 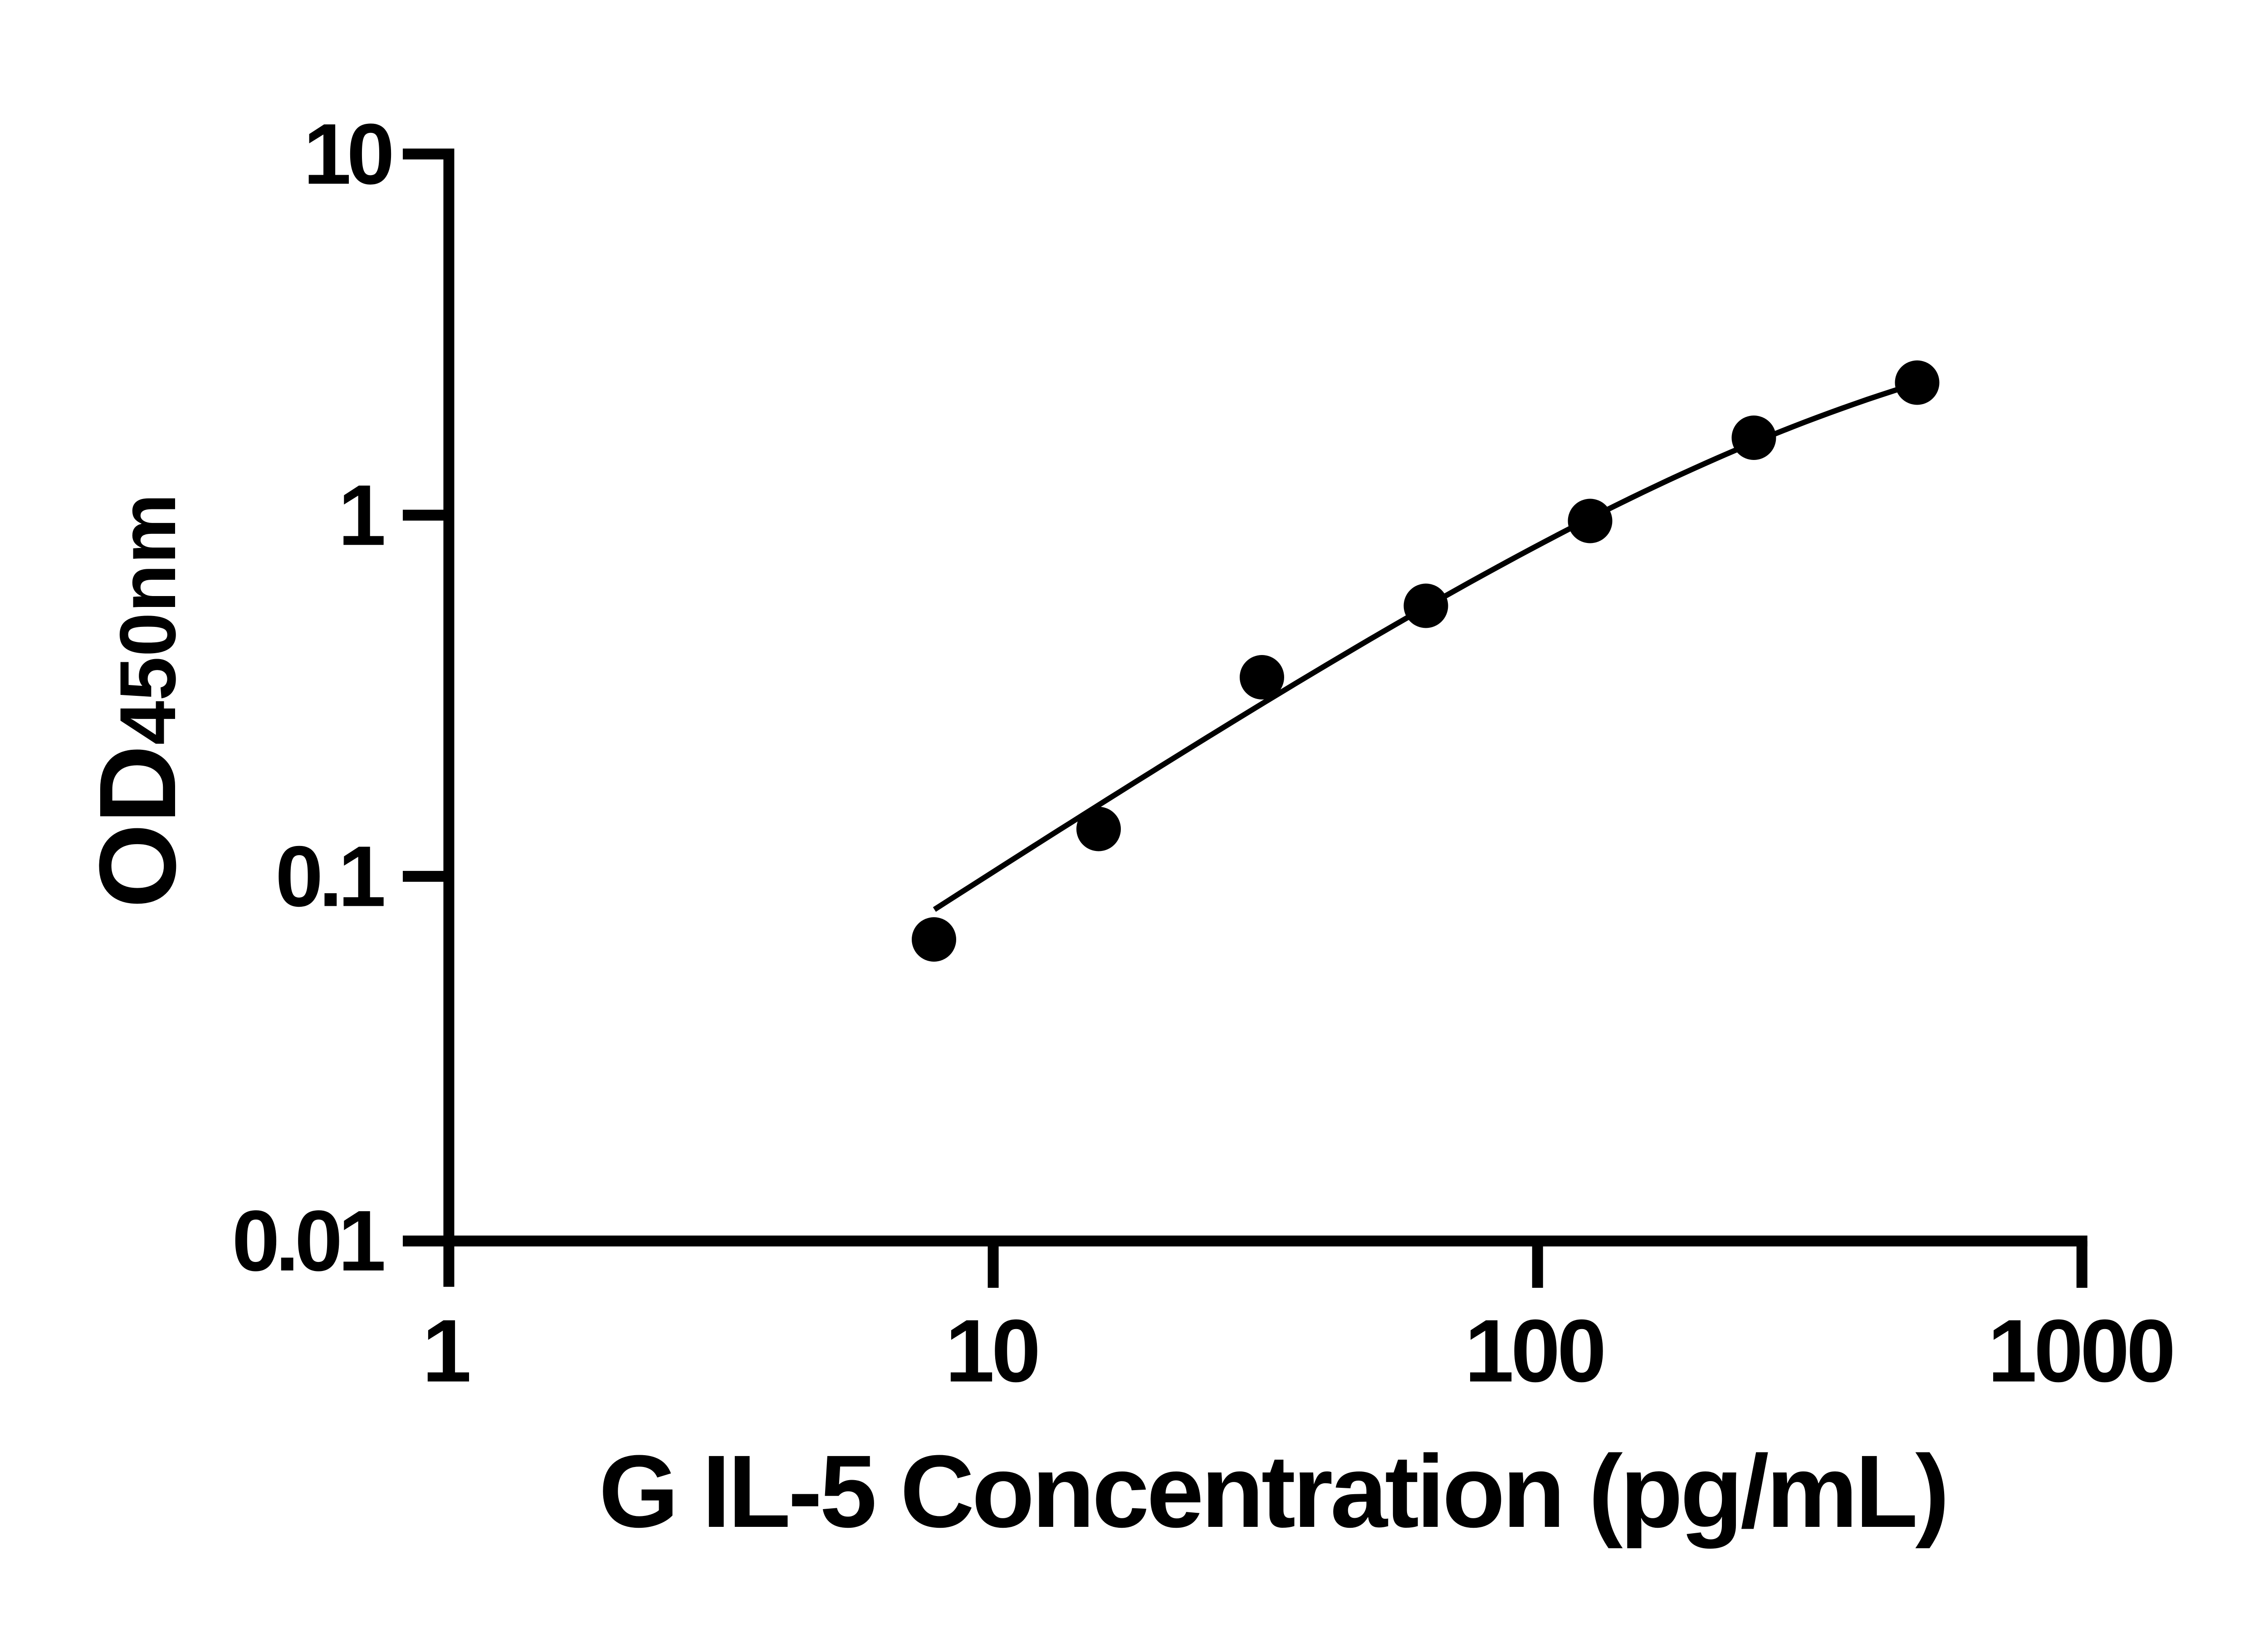 What do you see at coordinates (137, 701) in the screenshot?
I see `svg-text: OD450nm` at bounding box center [137, 701].